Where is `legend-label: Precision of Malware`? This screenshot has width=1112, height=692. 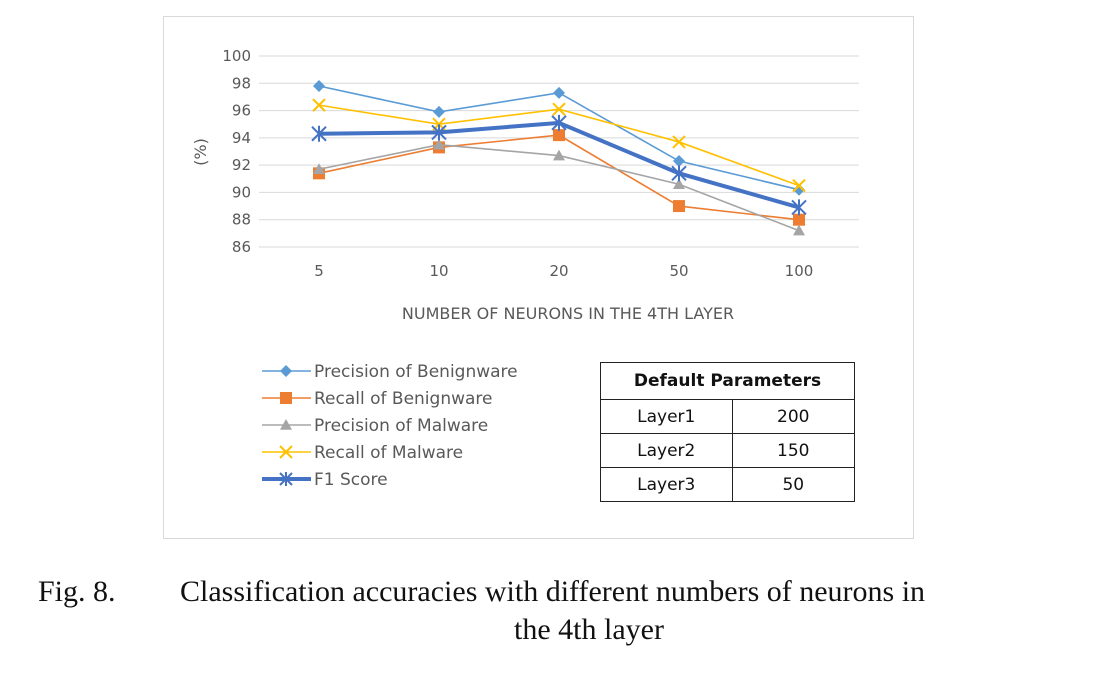 legend-label: Precision of Malware is located at coordinates (401, 426).